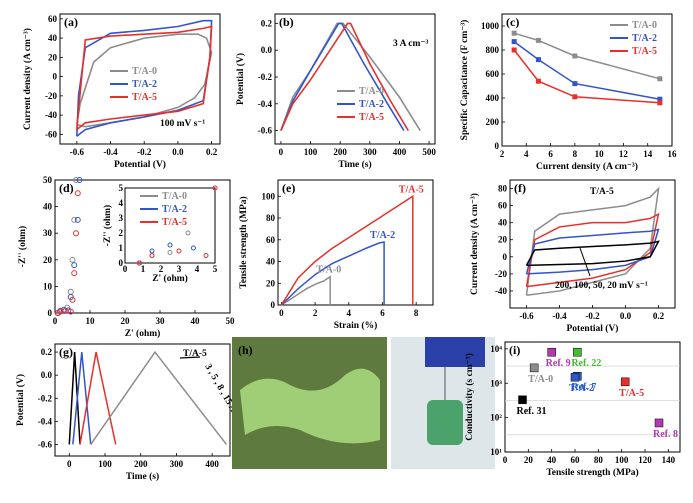 This screenshot has width=693, height=503. I want to click on scan-rate-annotation: 200, 100, 50, 20 mV s⁻¹, so click(601, 286).